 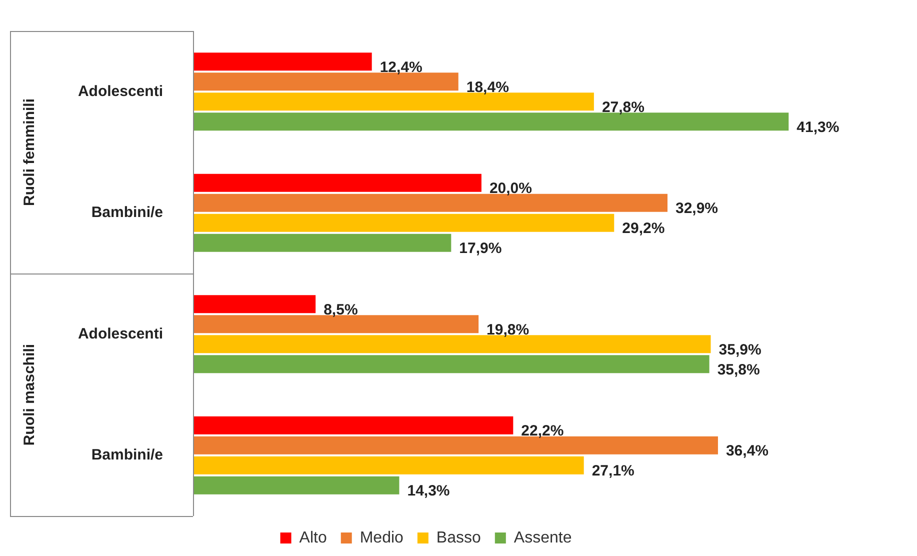 What do you see at coordinates (740, 349) in the screenshot?
I see `data-label: 35,9%` at bounding box center [740, 349].